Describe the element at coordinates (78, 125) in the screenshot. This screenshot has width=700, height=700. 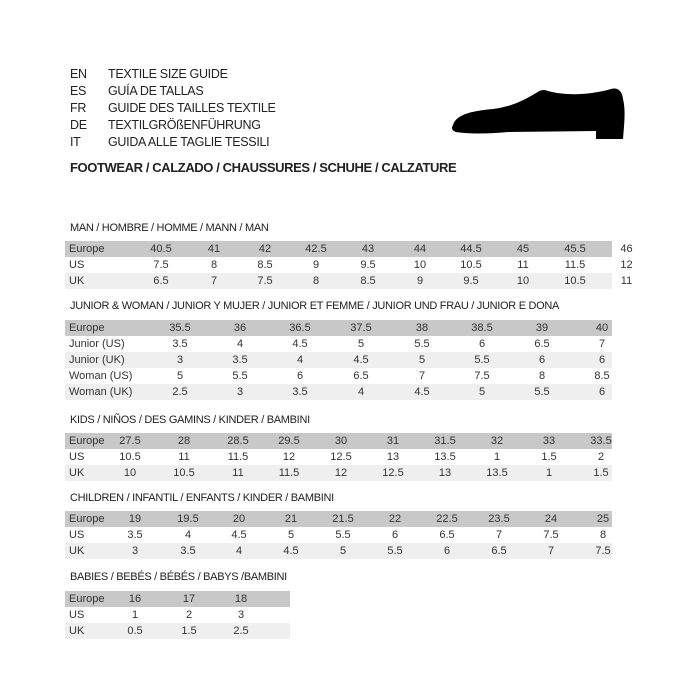
I see `language-code: DE` at that location.